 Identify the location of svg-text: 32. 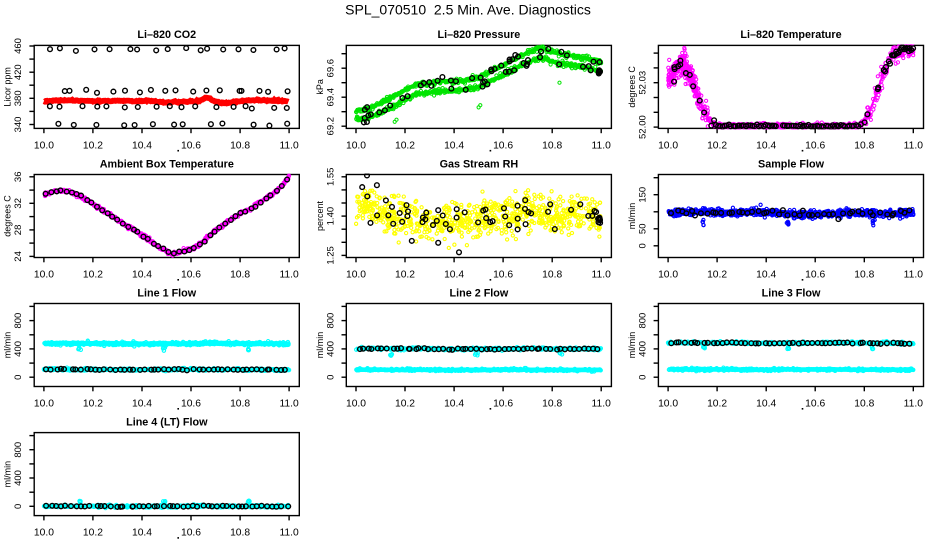
(18, 203).